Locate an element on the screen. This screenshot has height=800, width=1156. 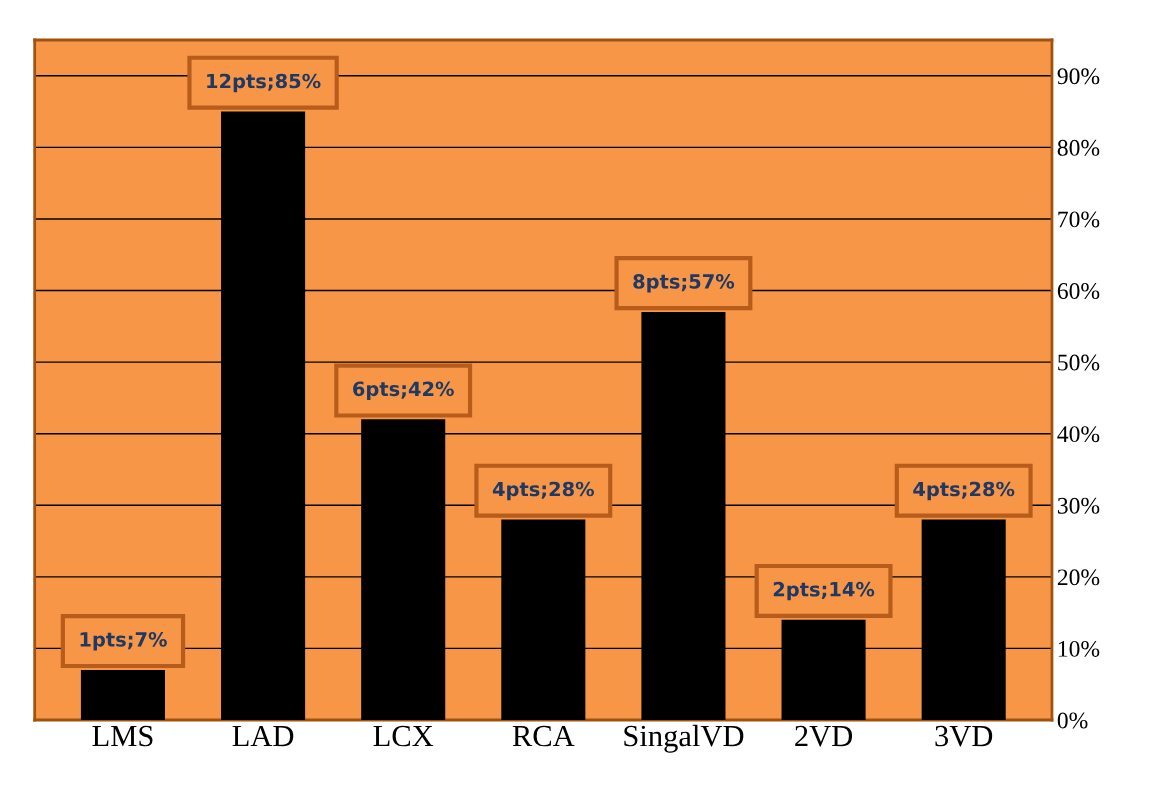
x-tick-label: RCA is located at coordinates (543, 736).